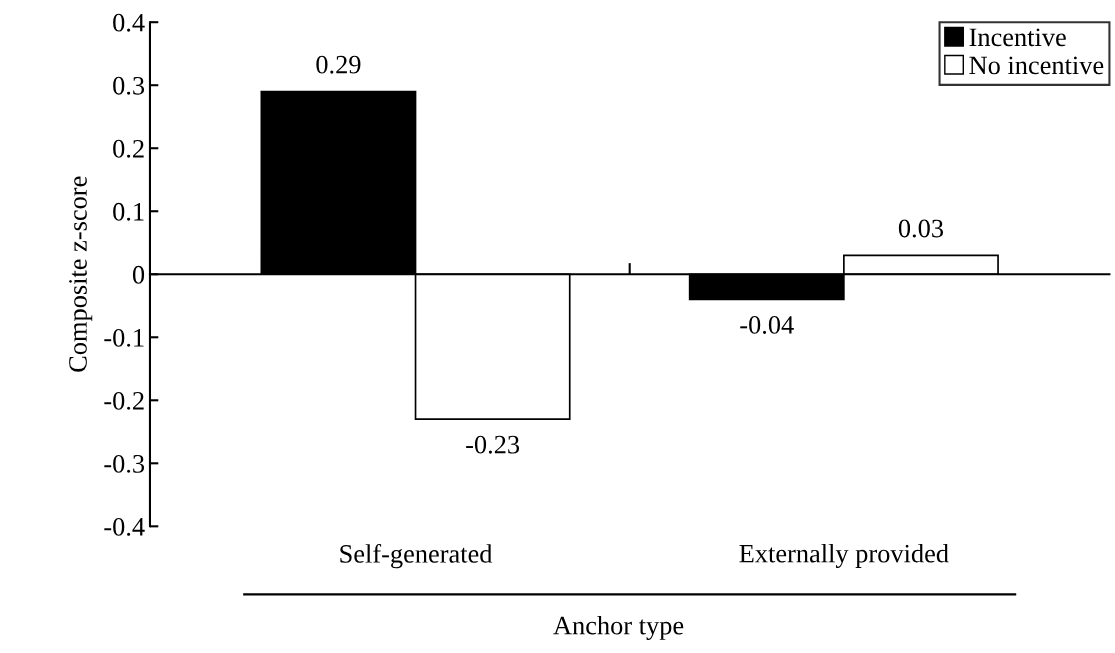 This screenshot has height=653, width=1115. Describe the element at coordinates (124, 400) in the screenshot. I see `y-tick-label: -0.2` at that location.